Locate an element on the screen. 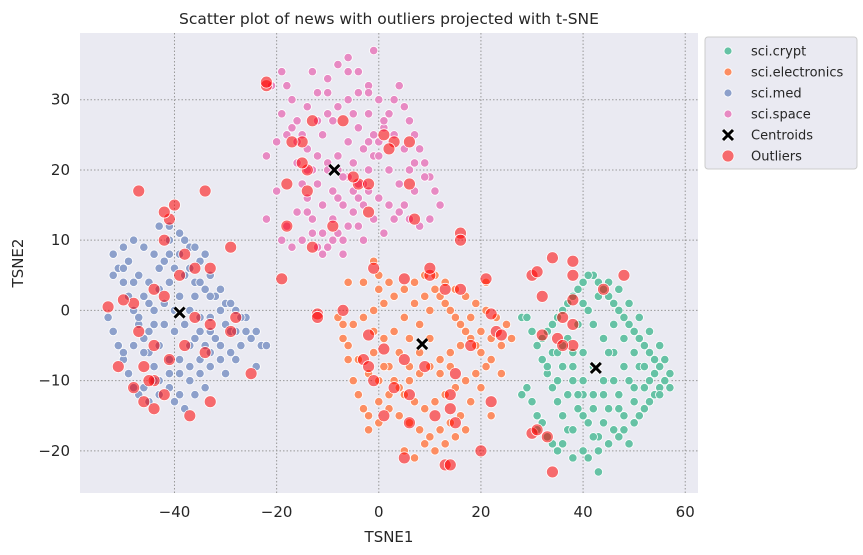 This screenshot has width=863, height=555. legend-label: sci.med is located at coordinates (776, 94).